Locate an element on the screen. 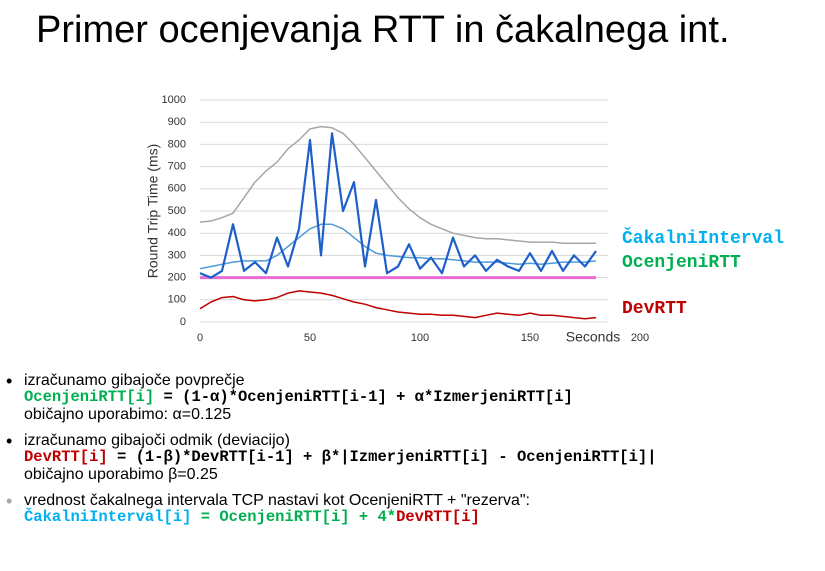 The width and height of the screenshot is (825, 571). bullet-text: običajno uporabimo: α=0.125 is located at coordinates (422, 414).